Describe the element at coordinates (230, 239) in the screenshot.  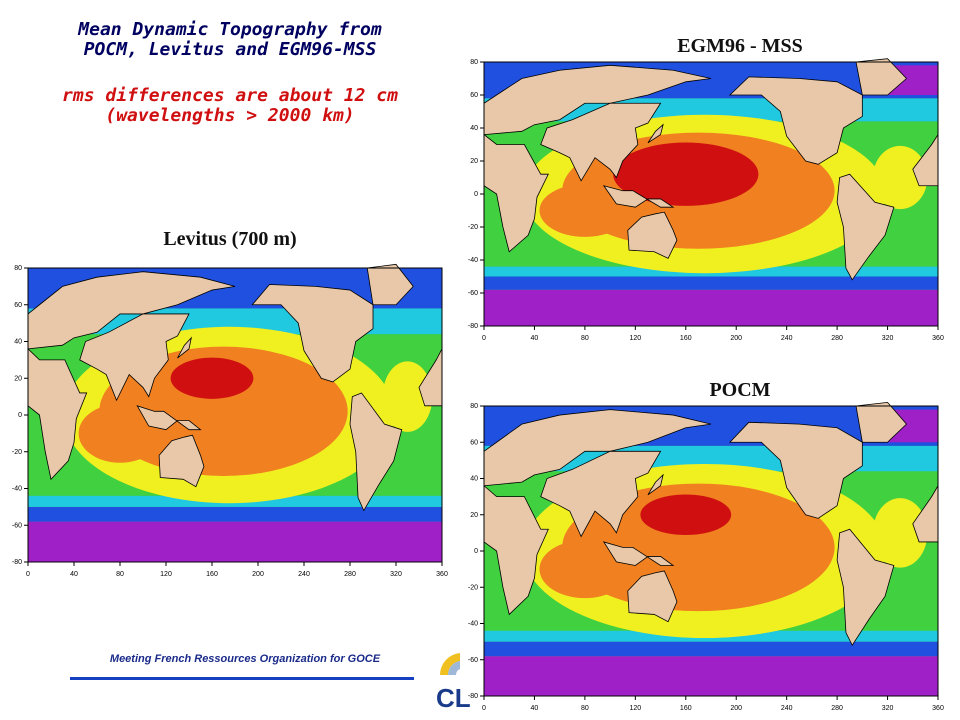
I see `levitus-map-title: Levitus (700 m)` at that location.